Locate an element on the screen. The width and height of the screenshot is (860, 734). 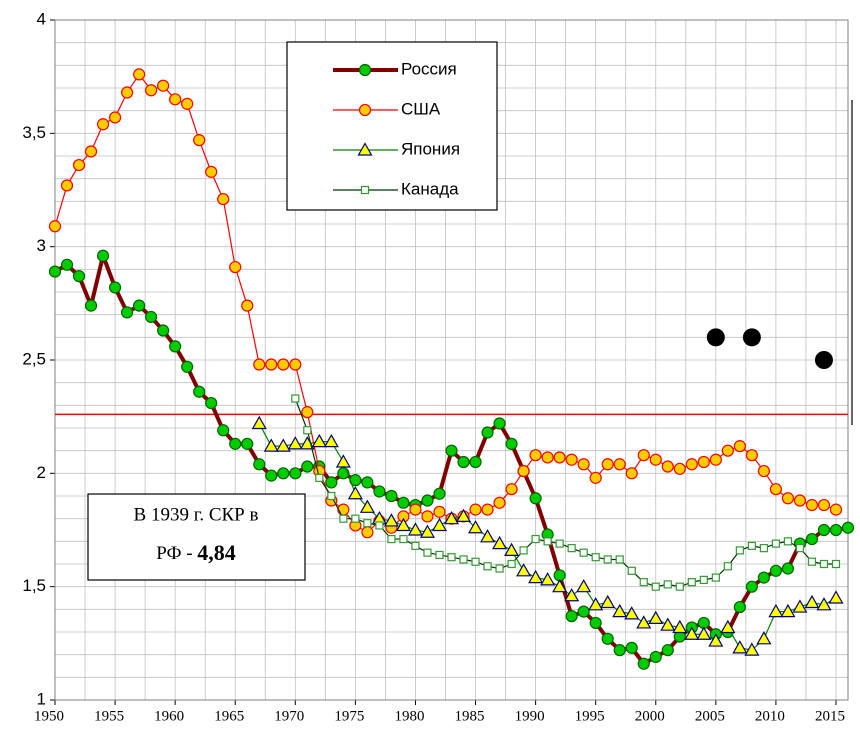
x-tick-label: 2005 is located at coordinates (710, 716).